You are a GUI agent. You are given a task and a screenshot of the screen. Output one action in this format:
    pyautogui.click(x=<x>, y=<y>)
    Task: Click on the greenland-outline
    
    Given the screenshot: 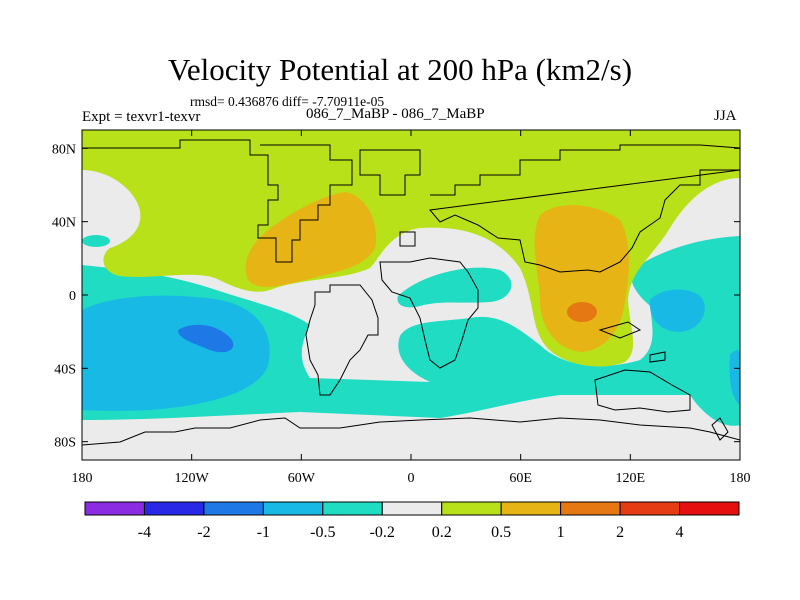 What is the action you would take?
    pyautogui.click(x=390, y=172)
    